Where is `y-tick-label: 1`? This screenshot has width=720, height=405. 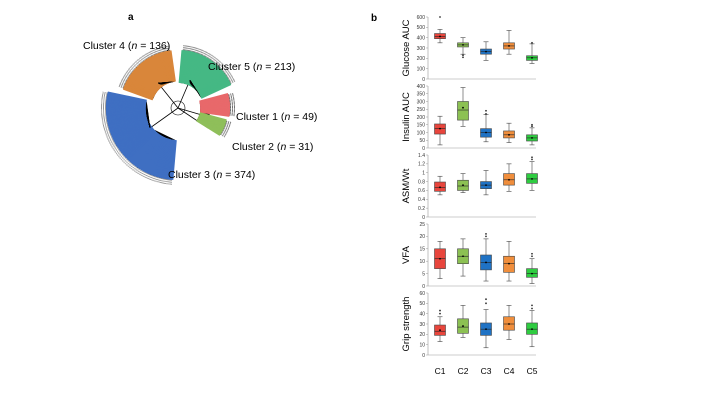
y-tick-label: 1 is located at coordinates (423, 174).